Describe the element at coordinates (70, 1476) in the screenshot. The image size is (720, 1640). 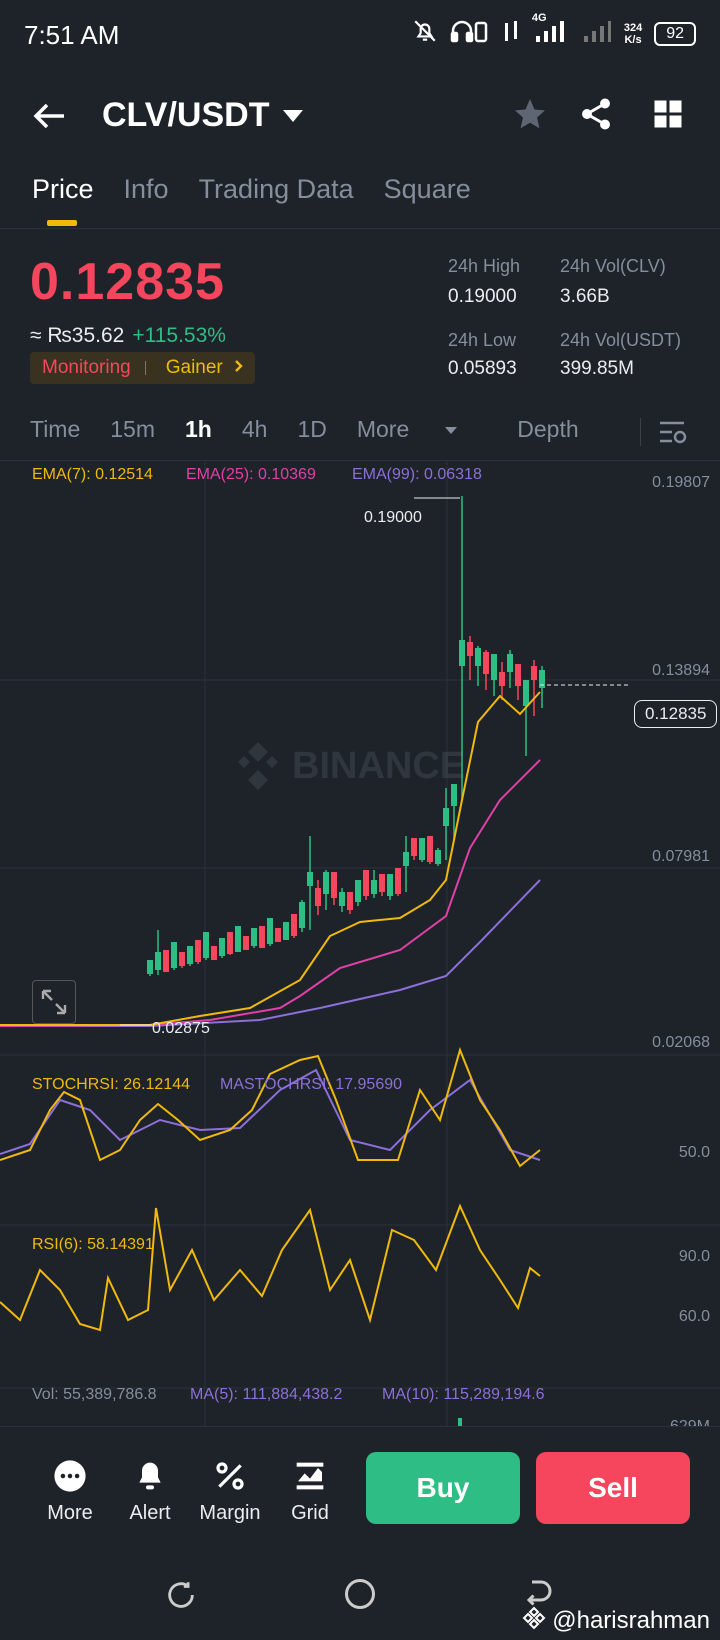
I see `more-dots-icon` at that location.